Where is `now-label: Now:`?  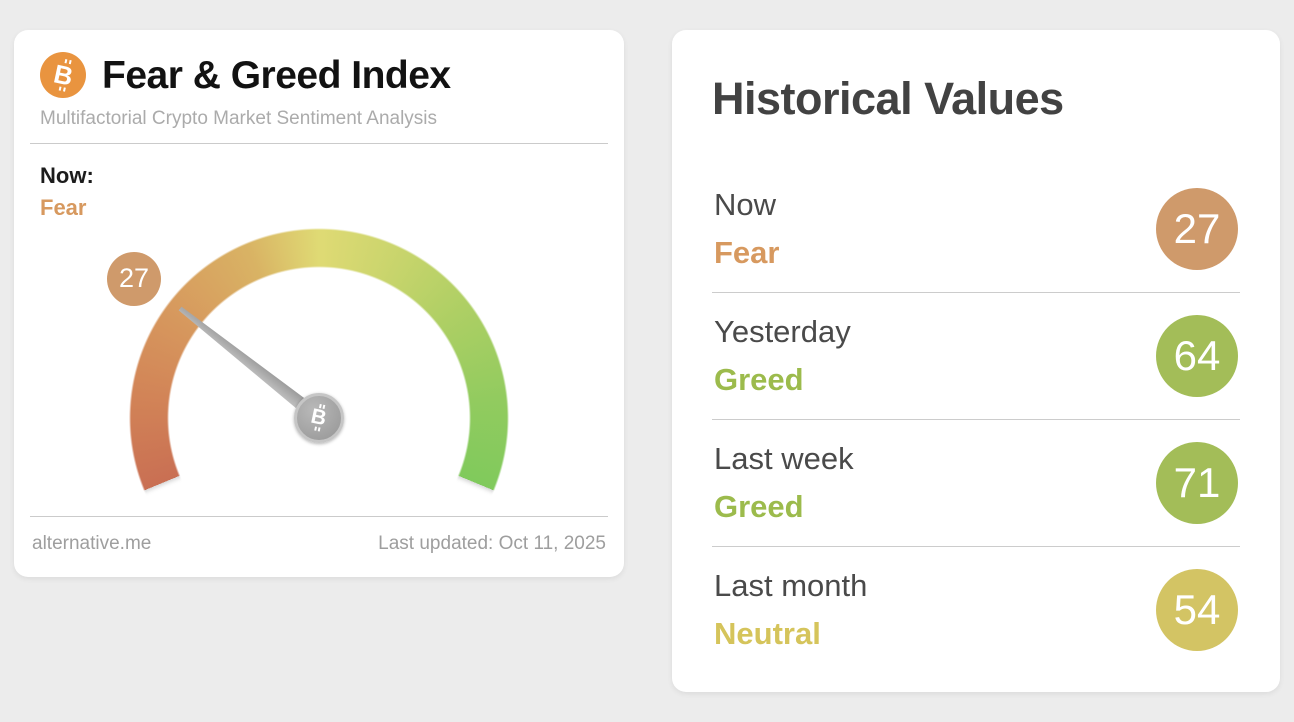
now-label: Now: is located at coordinates (67, 175).